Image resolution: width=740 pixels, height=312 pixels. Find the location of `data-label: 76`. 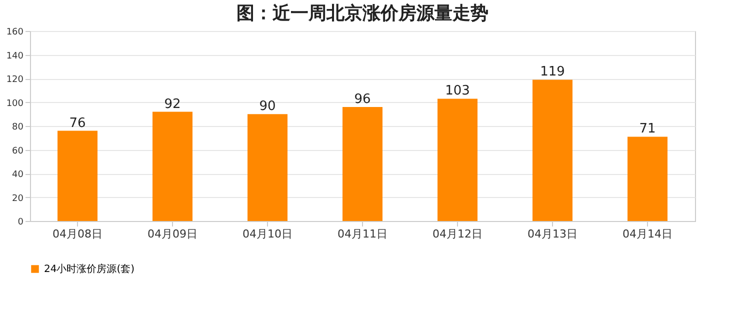

data-label: 76 is located at coordinates (77, 123).